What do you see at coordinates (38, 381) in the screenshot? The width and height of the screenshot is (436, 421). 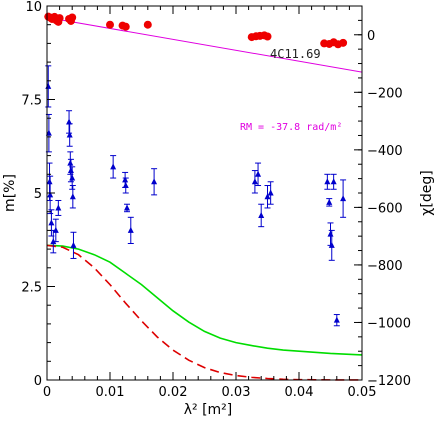 I see `y-left-tick-label: 0` at bounding box center [38, 381].